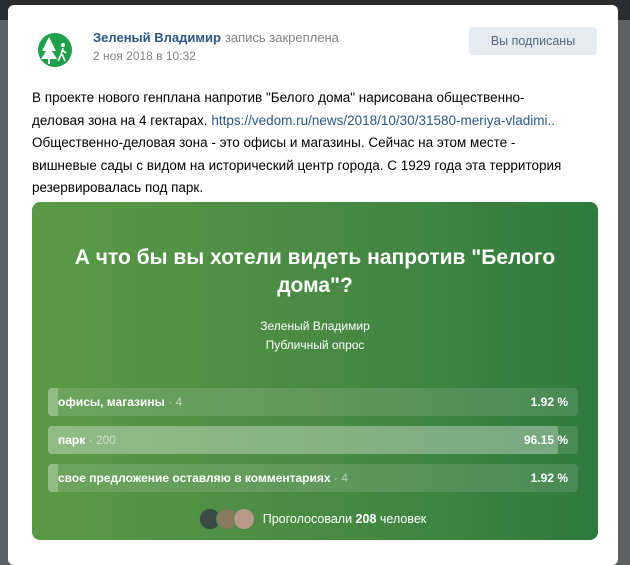 The height and width of the screenshot is (565, 630). Describe the element at coordinates (118, 187) in the screenshot. I see `text-line: резервировалась под парк.` at that location.